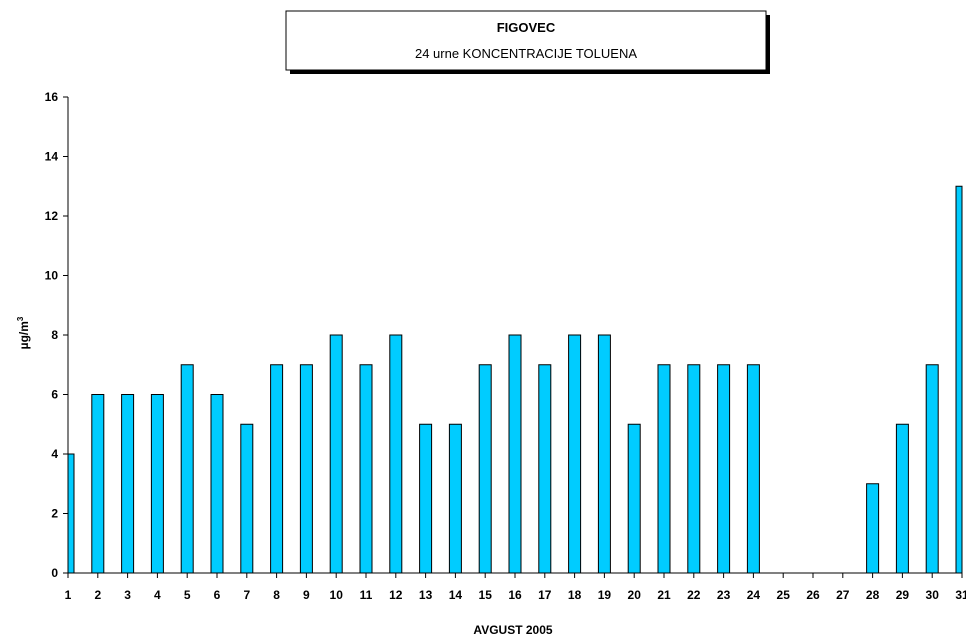 The width and height of the screenshot is (966, 641). Describe the element at coordinates (54, 573) in the screenshot. I see `y-tick-label: 0` at that location.